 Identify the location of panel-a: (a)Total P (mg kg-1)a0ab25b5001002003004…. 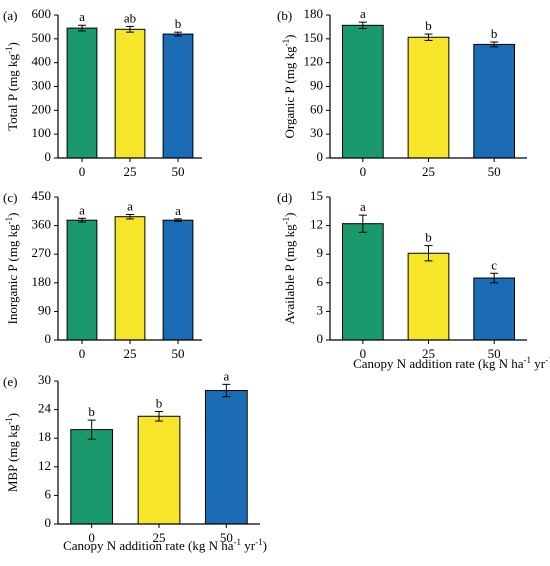
(102, 92).